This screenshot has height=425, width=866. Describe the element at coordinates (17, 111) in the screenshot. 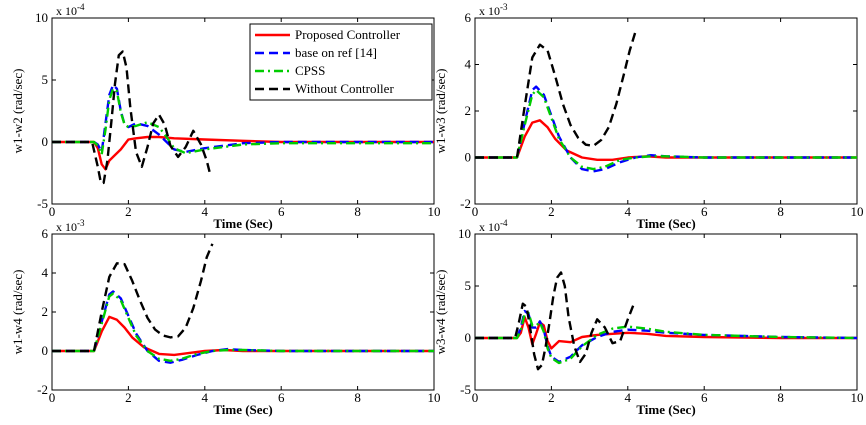

I see `y-axis-label: w1-w2 (rad/sec)` at that location.